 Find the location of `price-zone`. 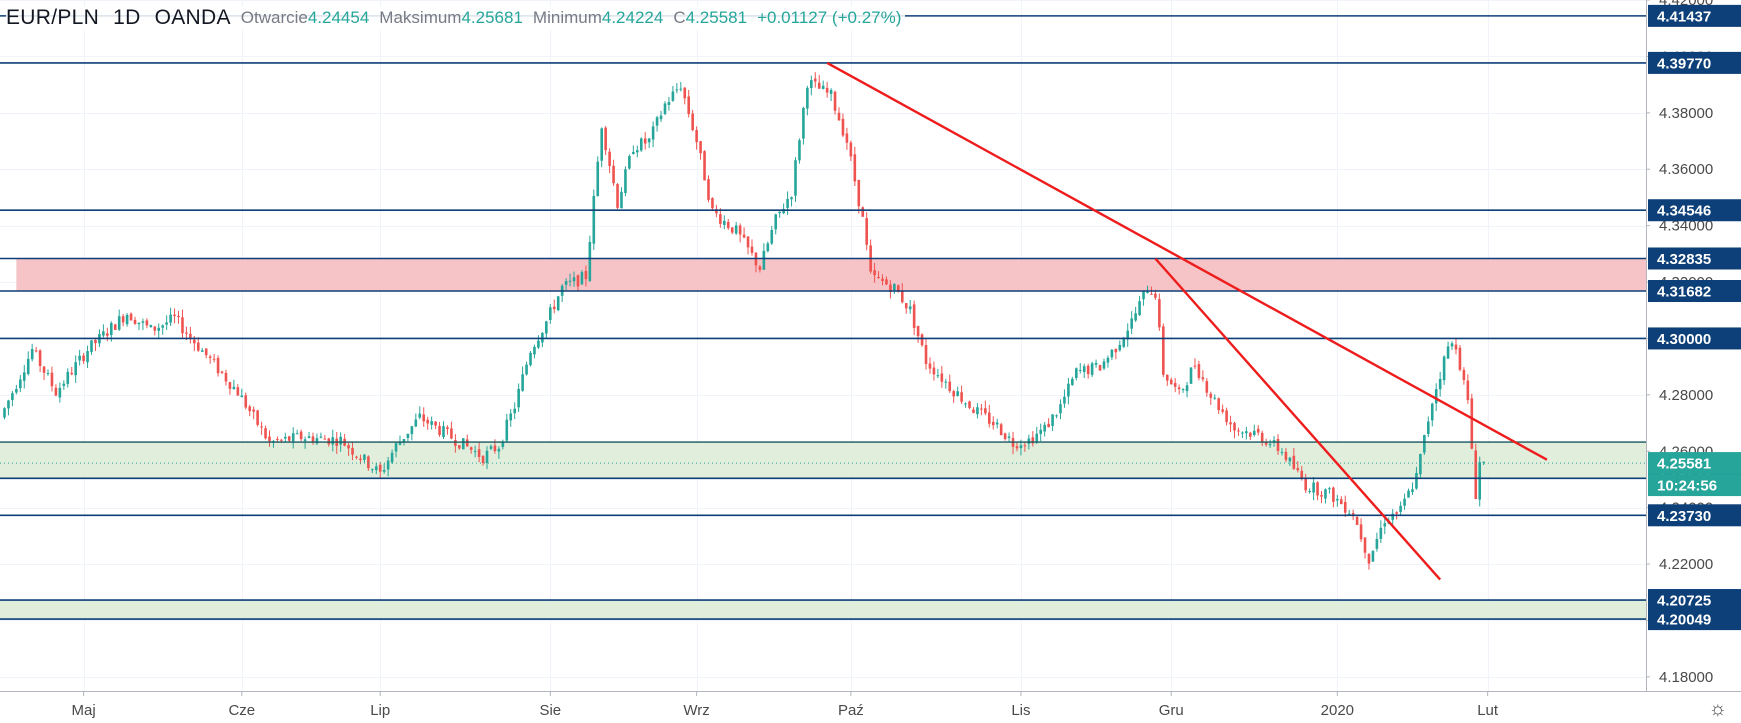

price-zone is located at coordinates (823, 610).